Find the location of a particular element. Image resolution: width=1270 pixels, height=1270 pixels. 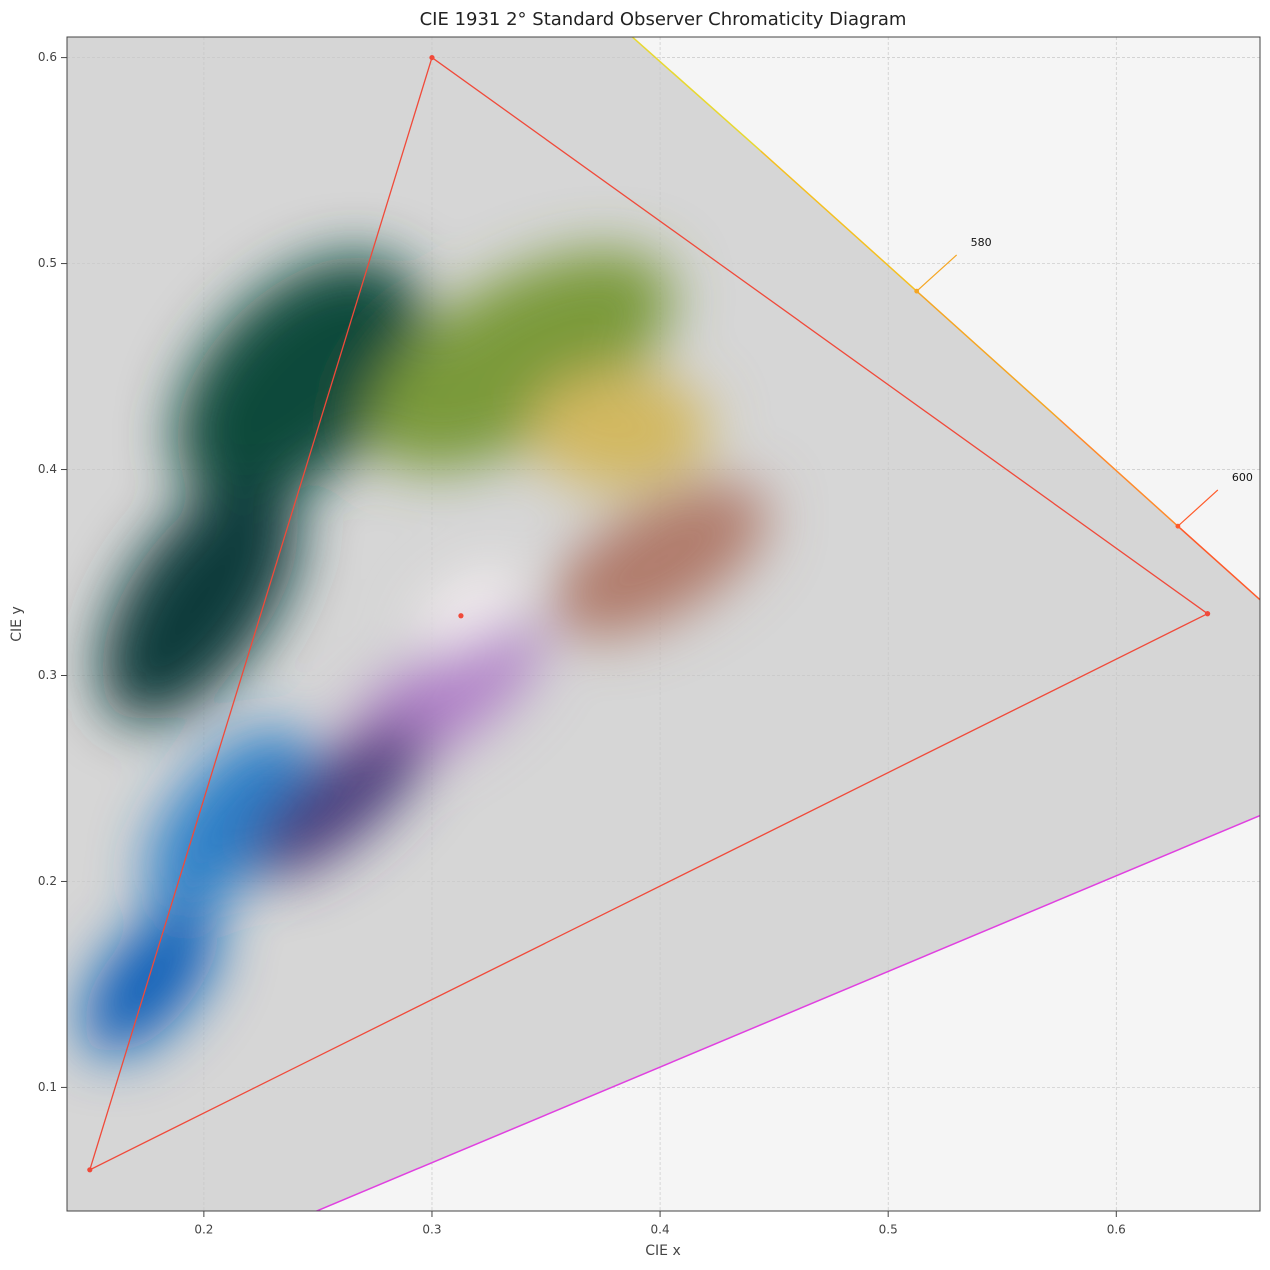

x-tick-label: 0.5 is located at coordinates (888, 1230).